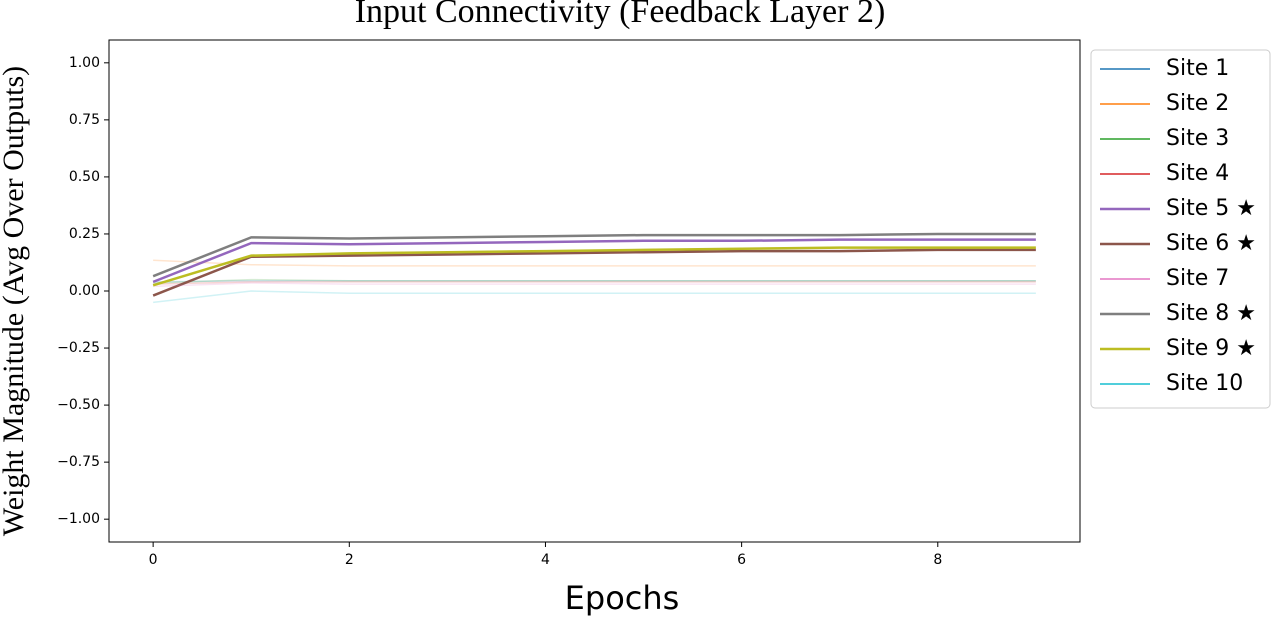 This screenshot has height=623, width=1276. What do you see at coordinates (1197, 68) in the screenshot?
I see `legend-label: Site 1` at bounding box center [1197, 68].